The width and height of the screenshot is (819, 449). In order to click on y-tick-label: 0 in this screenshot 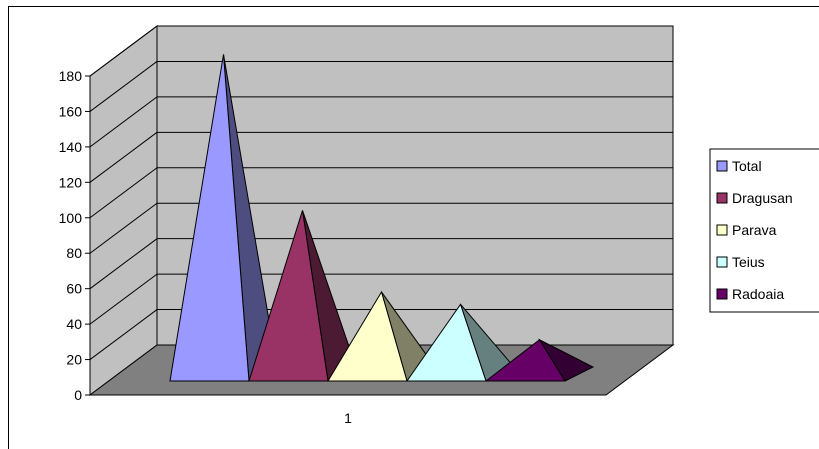, I will do `click(78, 395)`.